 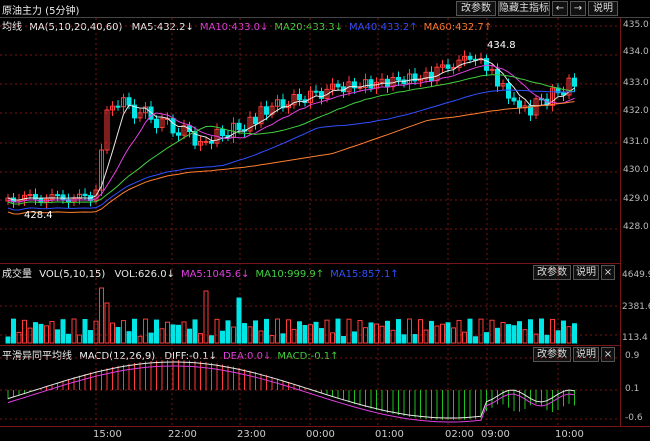 I want to click on volume-edit-params-button: 改参数, so click(x=552, y=272).